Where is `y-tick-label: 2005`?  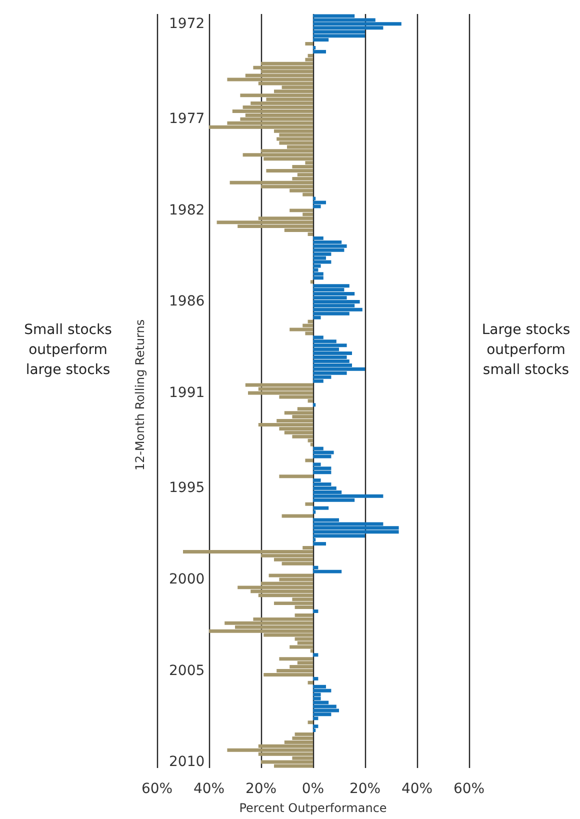 y-tick-label: 2005 is located at coordinates (187, 670).